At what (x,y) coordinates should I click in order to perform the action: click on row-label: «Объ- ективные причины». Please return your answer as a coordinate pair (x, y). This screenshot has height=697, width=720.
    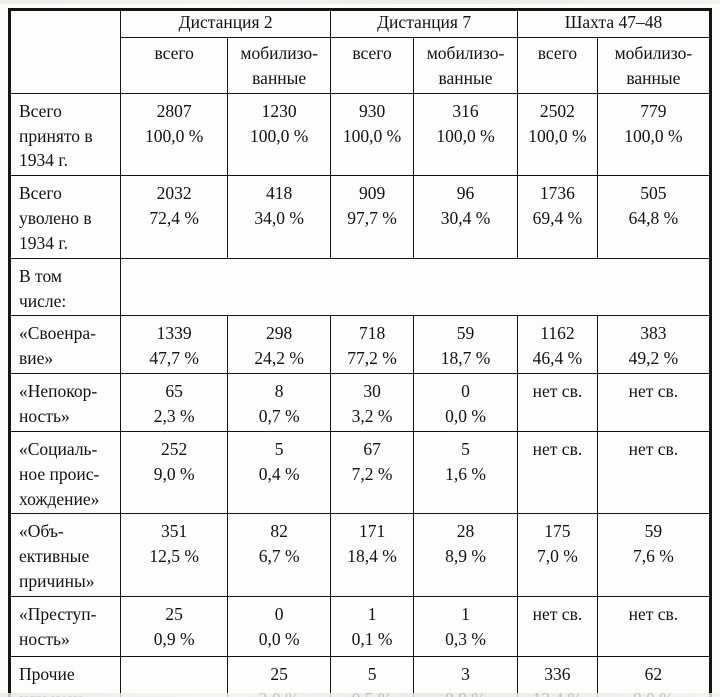
    Looking at the image, I should click on (65, 555).